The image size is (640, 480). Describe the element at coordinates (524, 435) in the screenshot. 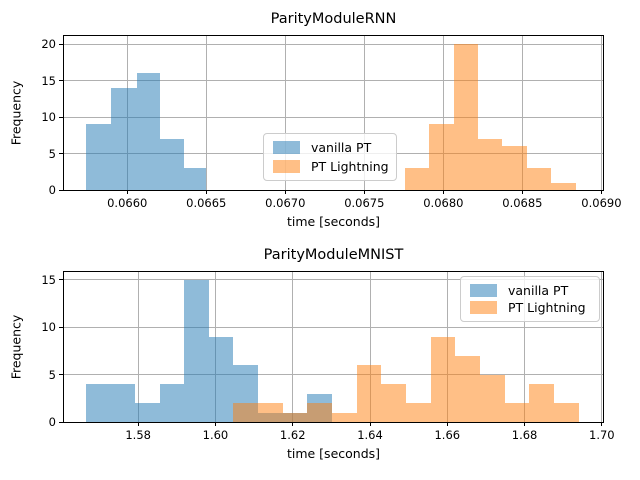

I see `x-tick-label: 1.68` at that location.